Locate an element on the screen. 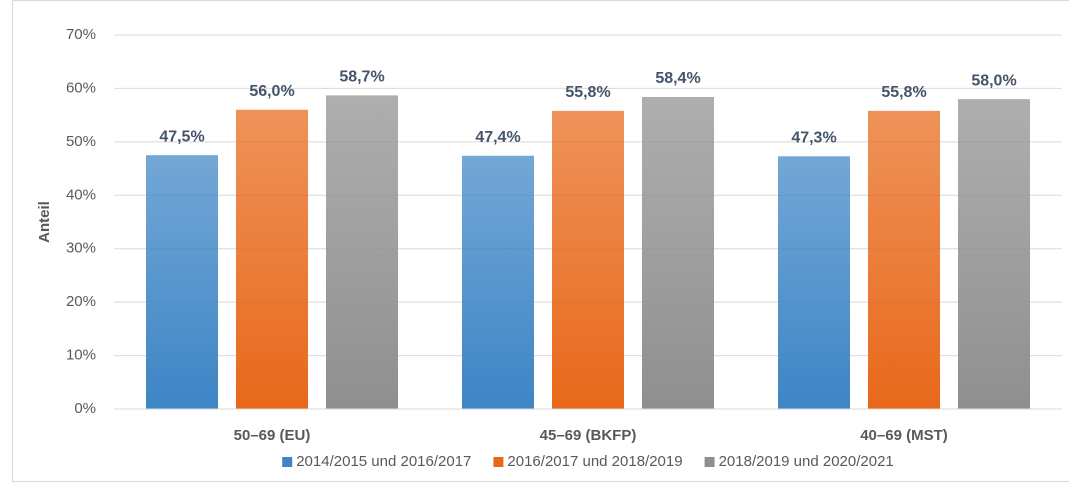 This screenshot has height=482, width=1069. y-tick-label: 70% is located at coordinates (81, 34).